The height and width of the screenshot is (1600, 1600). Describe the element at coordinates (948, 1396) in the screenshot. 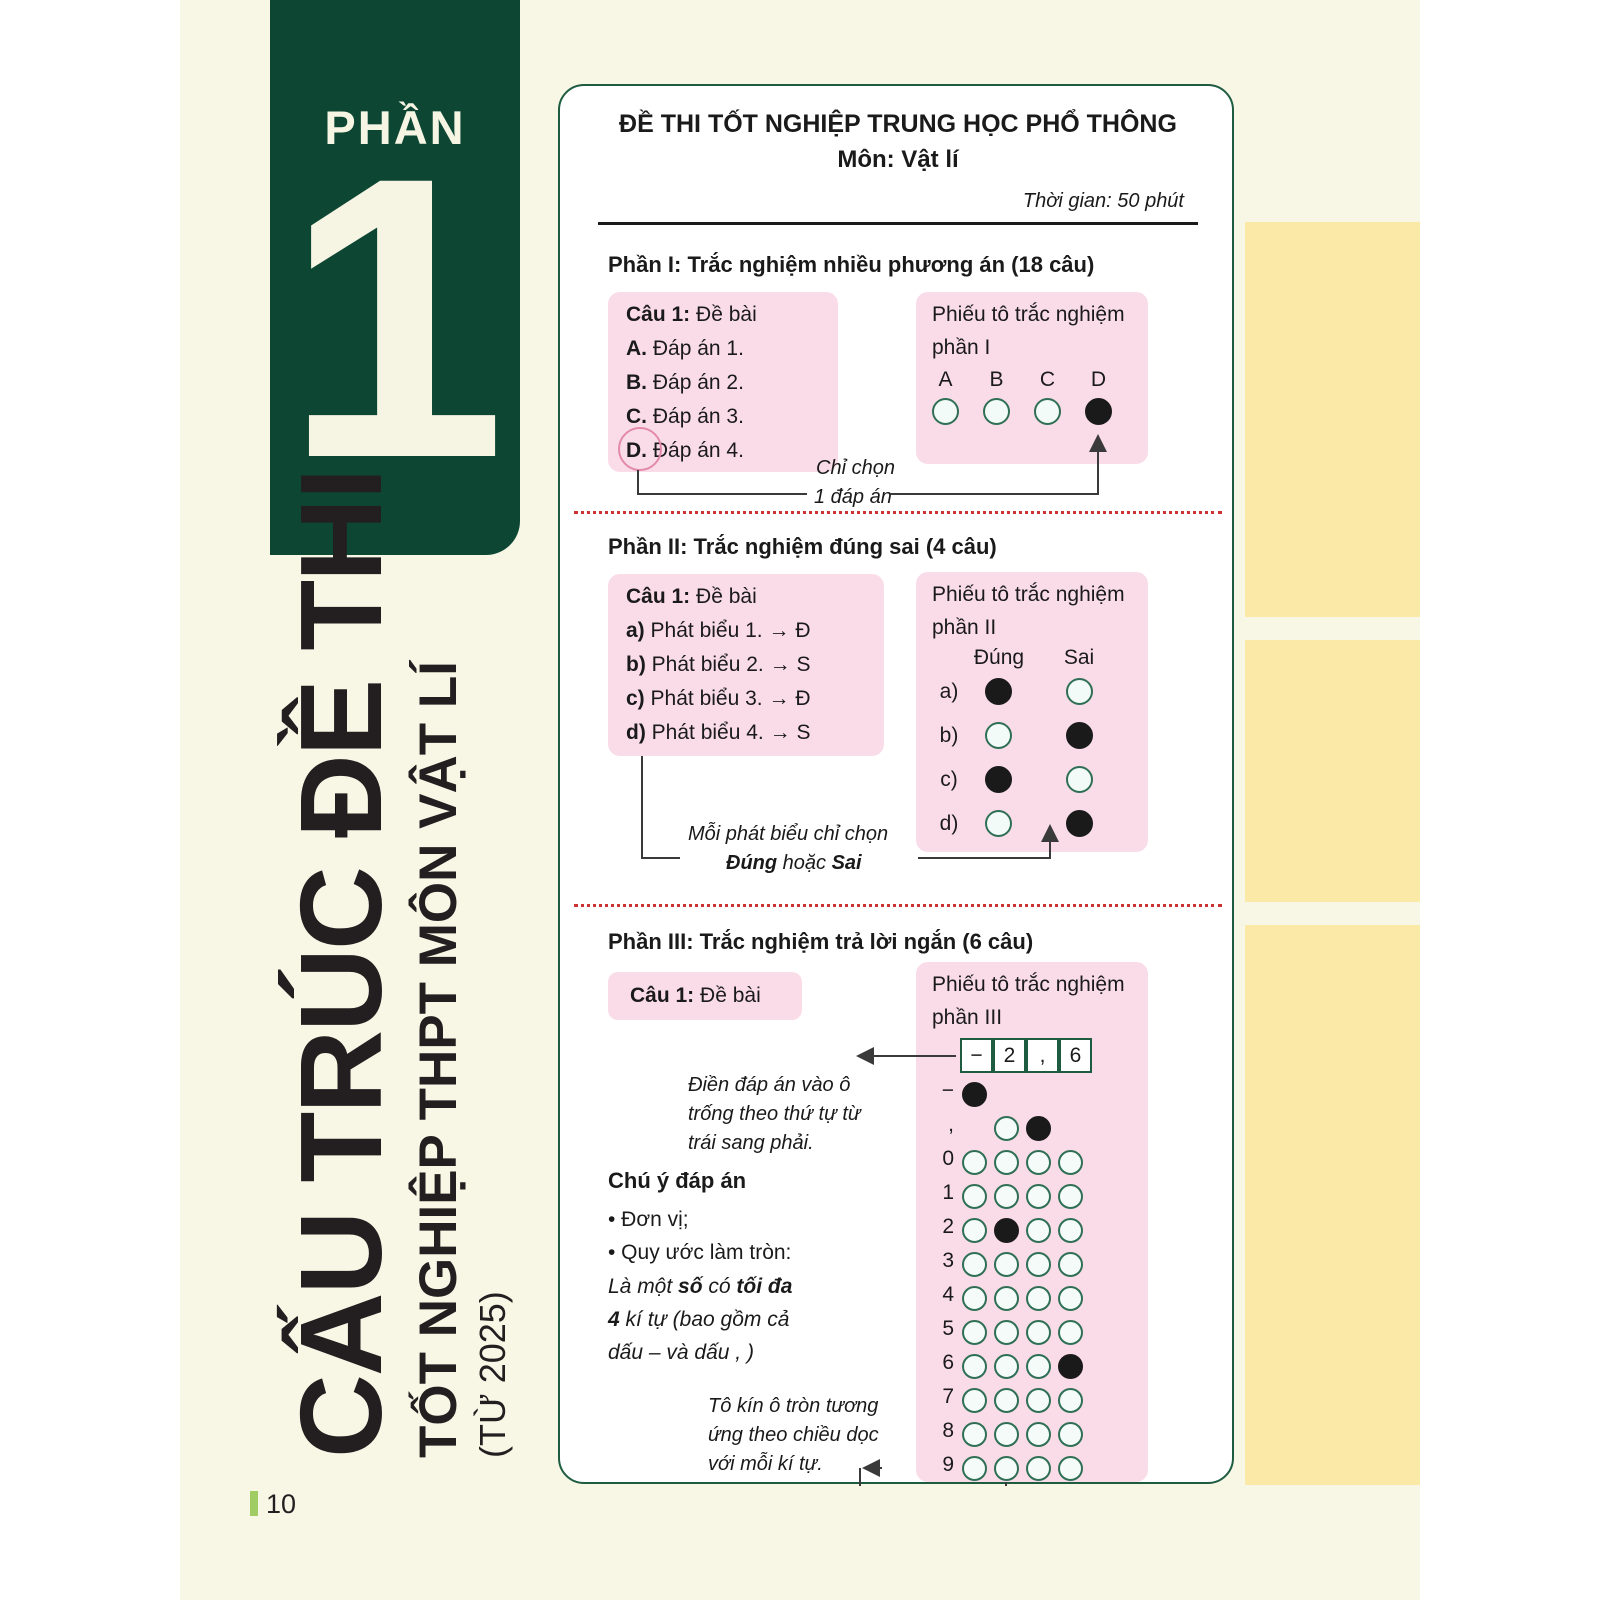

I see `part3-grid-label-7: 7` at that location.